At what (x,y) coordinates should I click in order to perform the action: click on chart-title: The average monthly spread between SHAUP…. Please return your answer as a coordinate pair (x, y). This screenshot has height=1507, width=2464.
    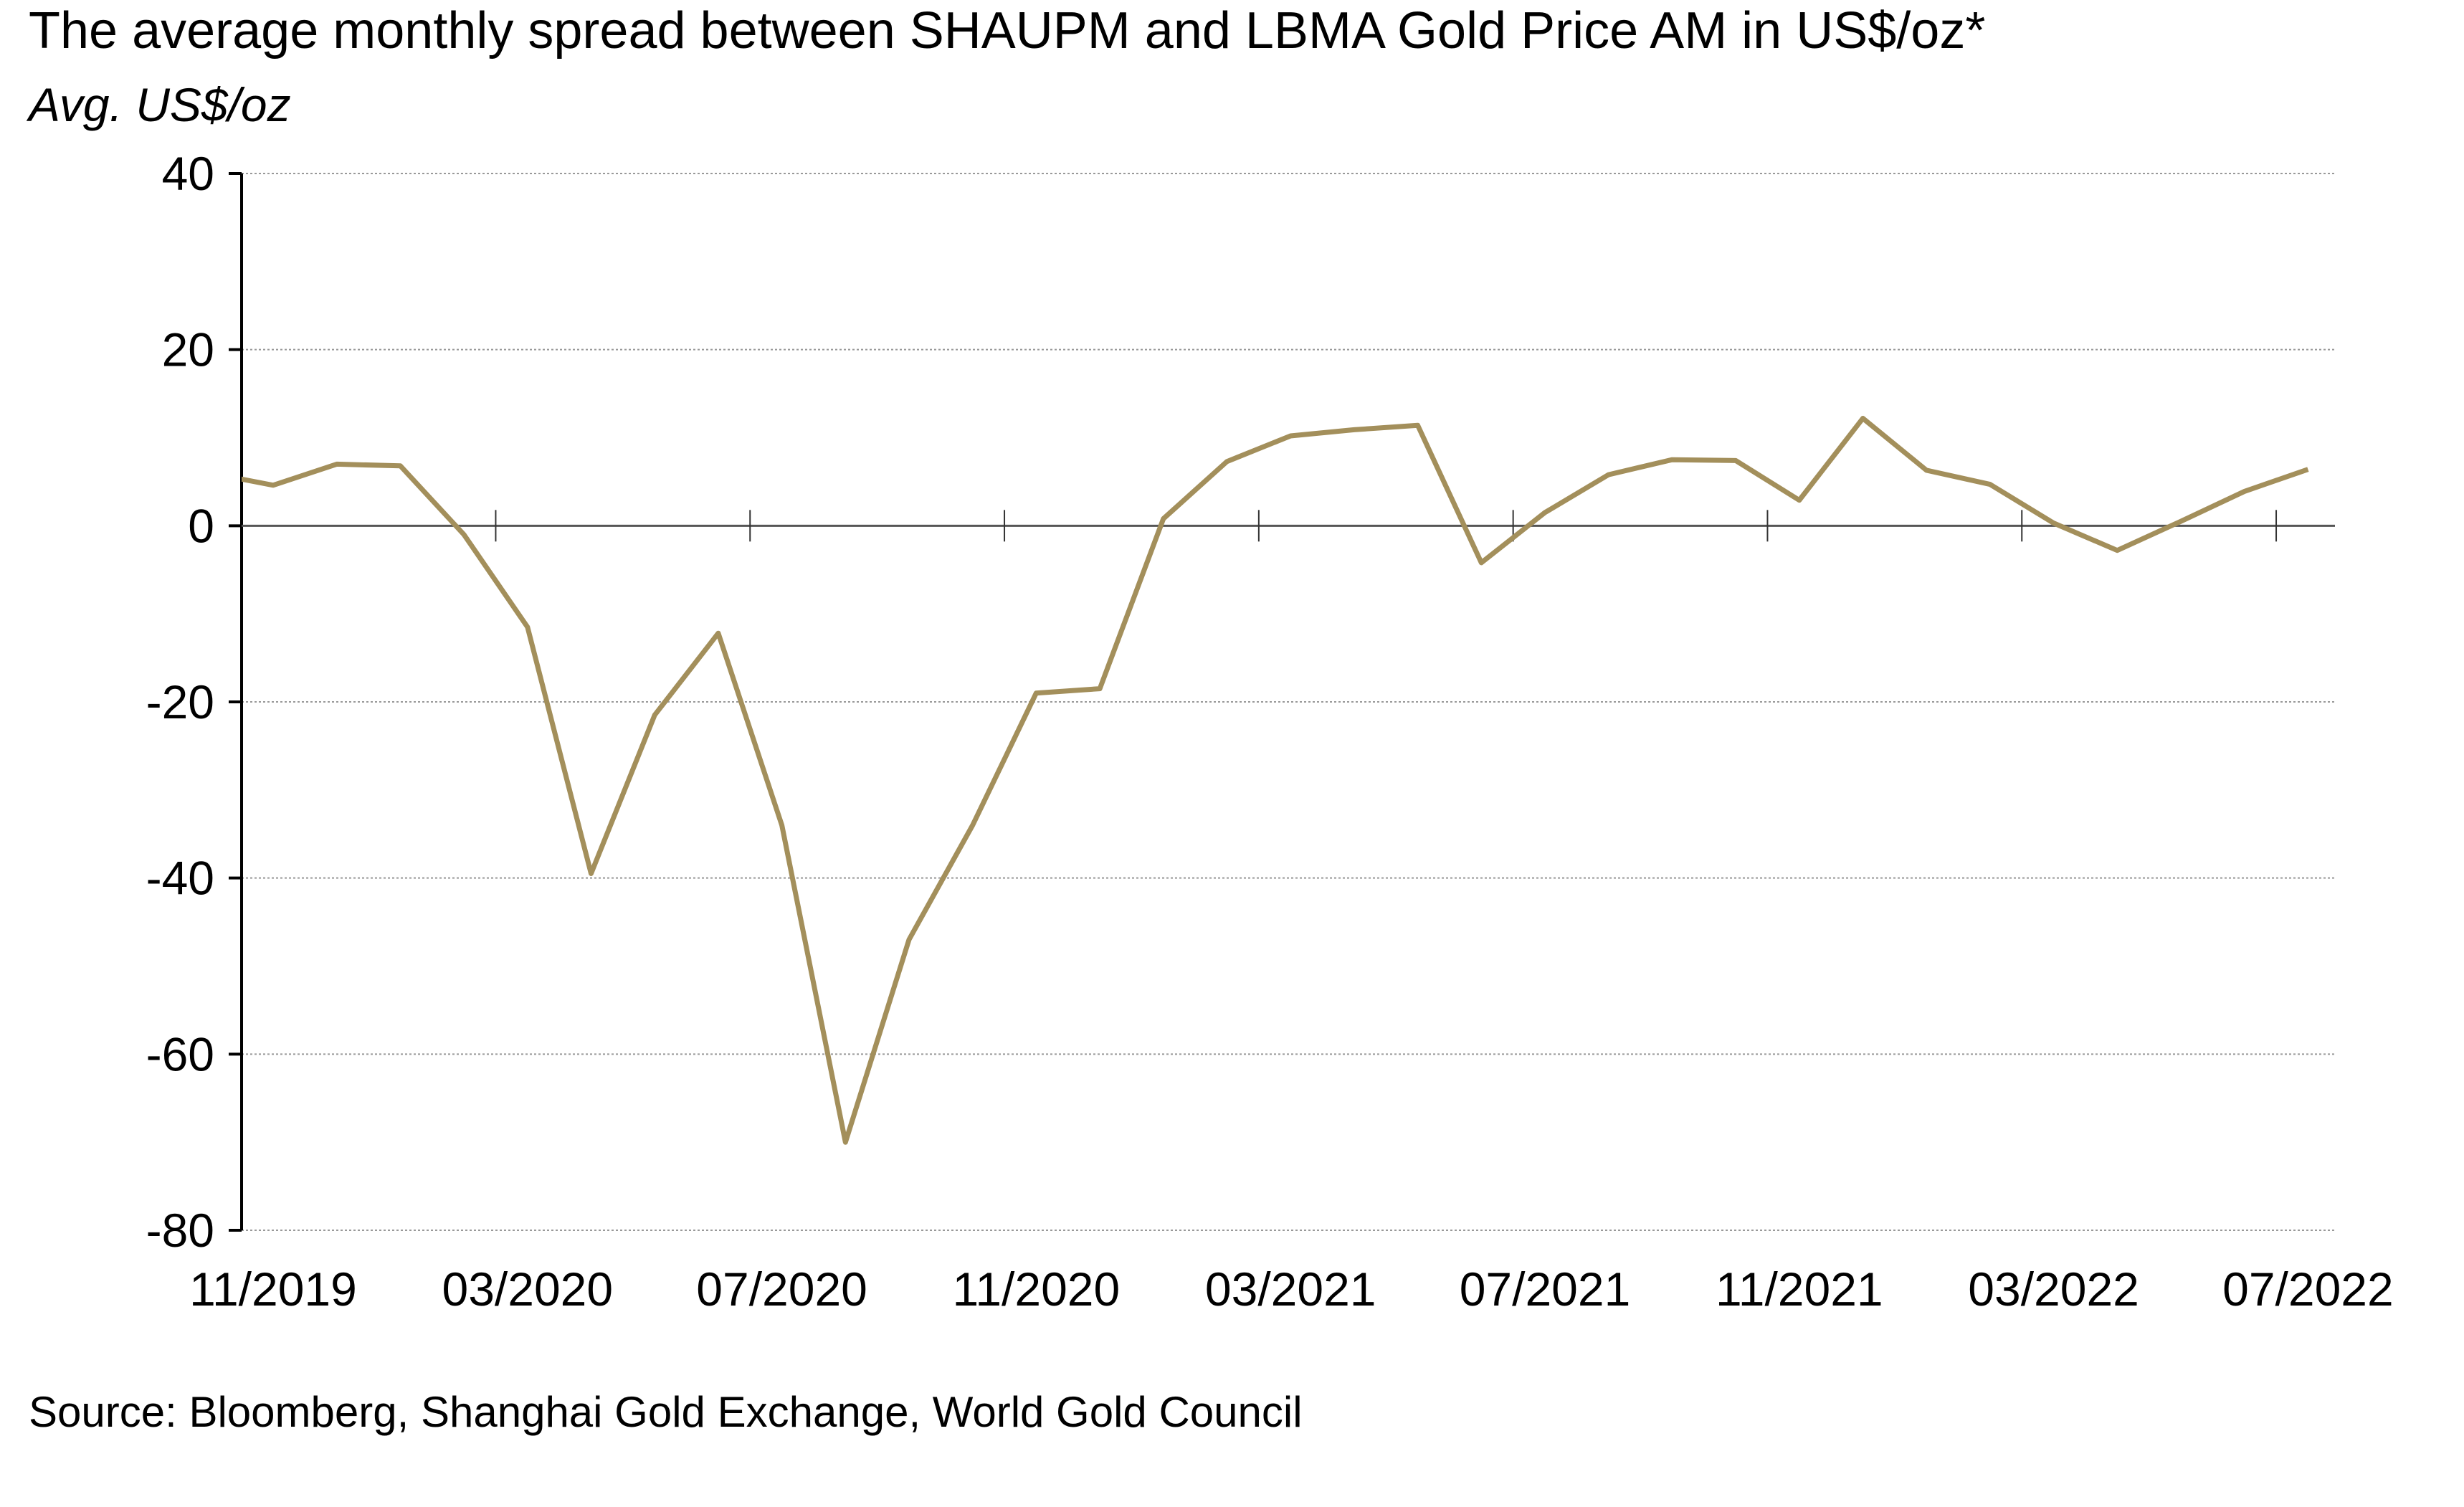
    Looking at the image, I should click on (1007, 31).